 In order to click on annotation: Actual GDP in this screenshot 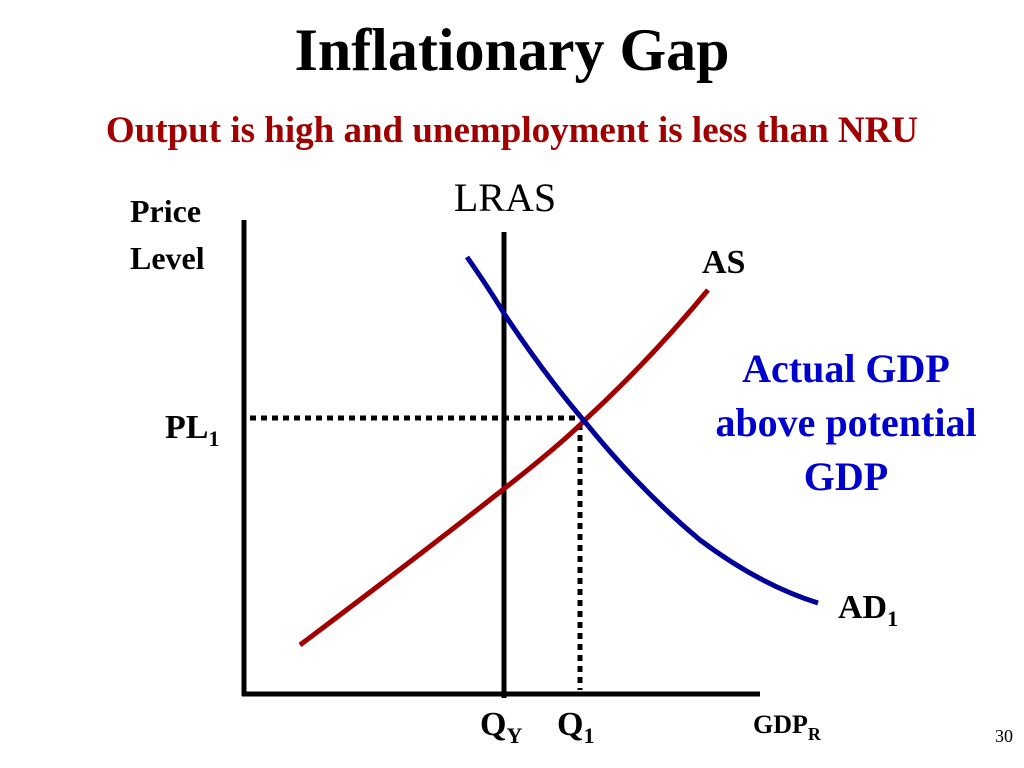, I will do `click(846, 368)`.